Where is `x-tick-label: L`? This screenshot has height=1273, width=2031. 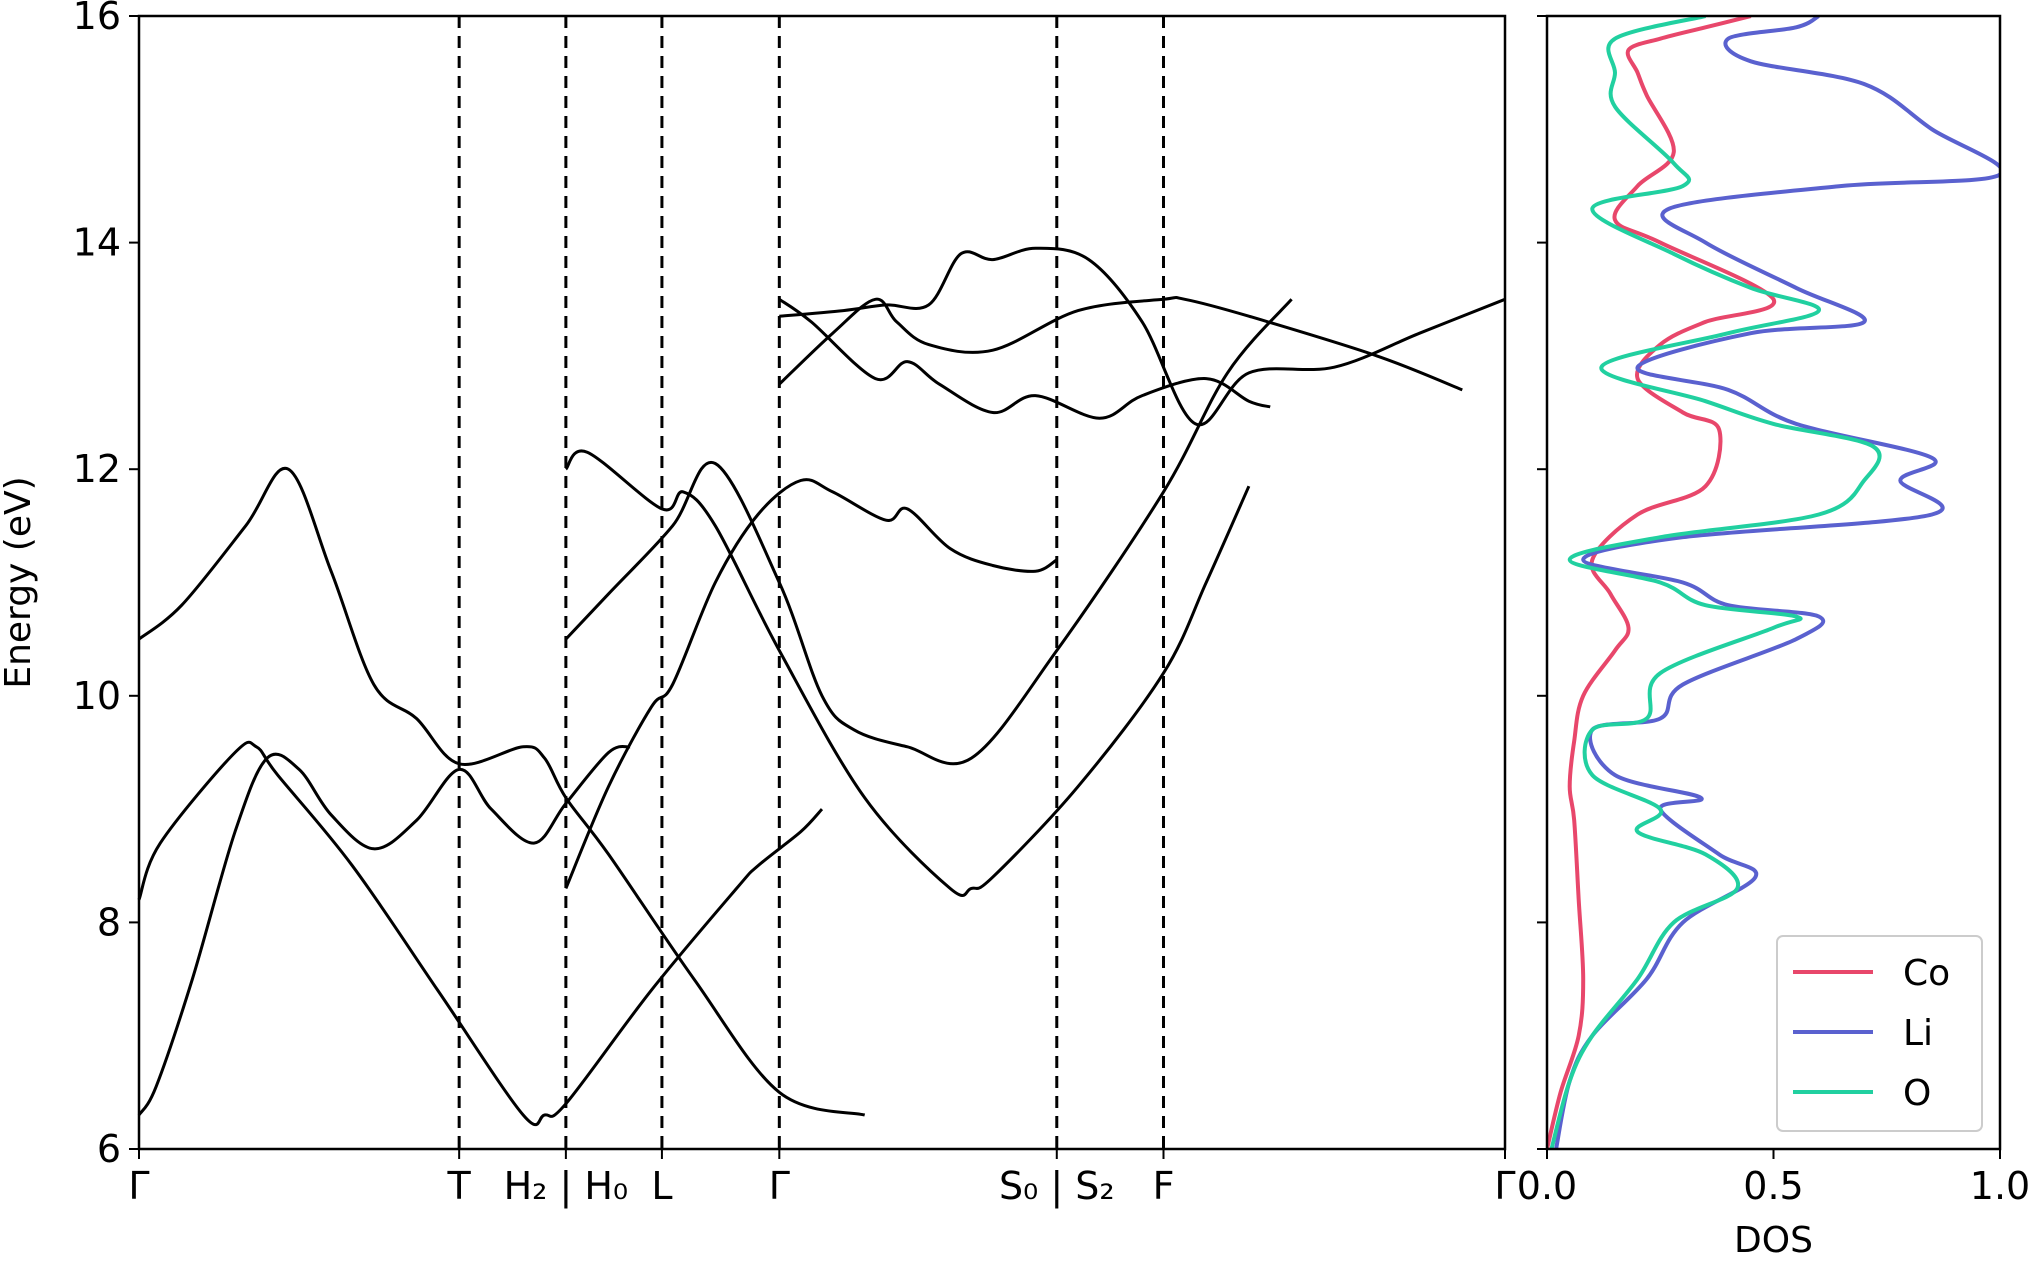 x-tick-label: L is located at coordinates (661, 1186).